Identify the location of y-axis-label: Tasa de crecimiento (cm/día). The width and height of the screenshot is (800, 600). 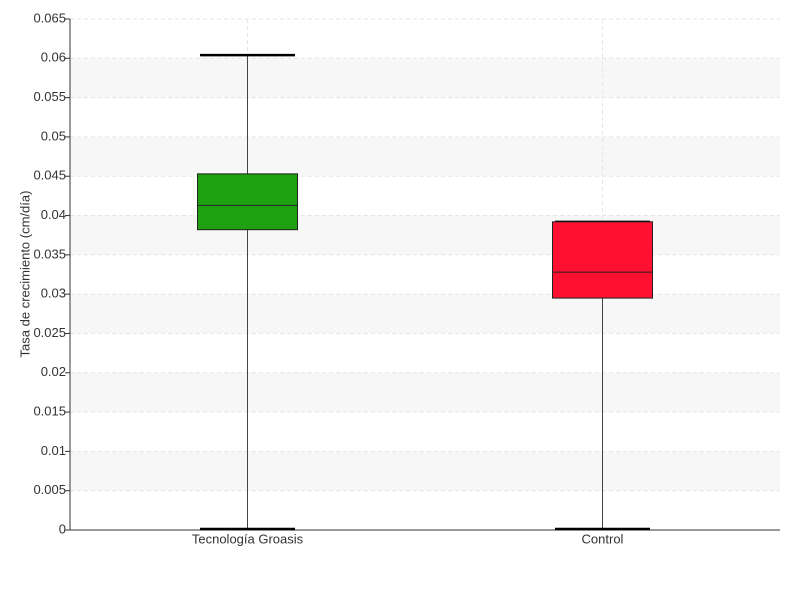
(24, 274).